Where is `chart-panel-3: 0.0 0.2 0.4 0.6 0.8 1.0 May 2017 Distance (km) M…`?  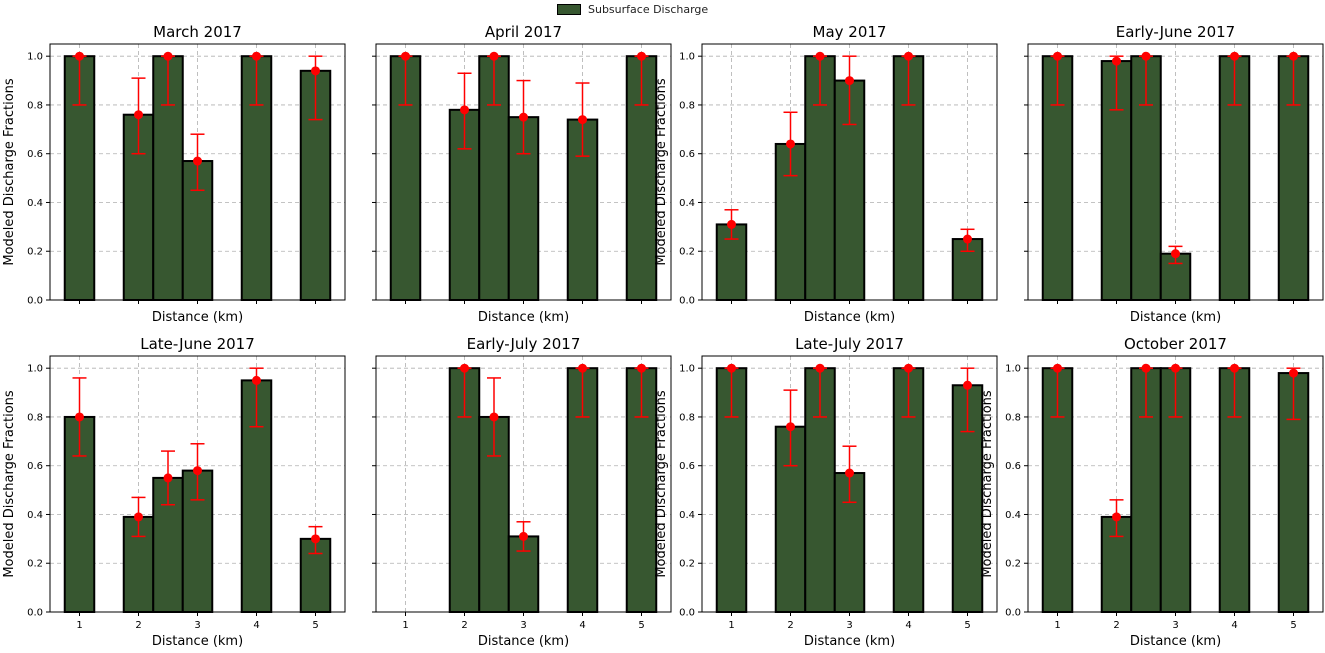 chart-panel-3: 0.0 0.2 0.4 0.6 0.8 1.0 May 2017 Distance (km) M… is located at coordinates (826, 174).